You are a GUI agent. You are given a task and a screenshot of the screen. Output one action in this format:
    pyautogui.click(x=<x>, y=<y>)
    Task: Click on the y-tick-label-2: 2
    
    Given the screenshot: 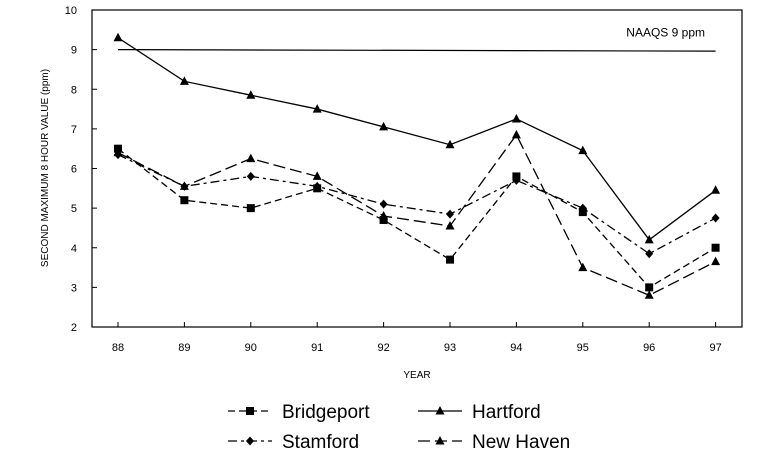 What is the action you would take?
    pyautogui.click(x=74, y=328)
    